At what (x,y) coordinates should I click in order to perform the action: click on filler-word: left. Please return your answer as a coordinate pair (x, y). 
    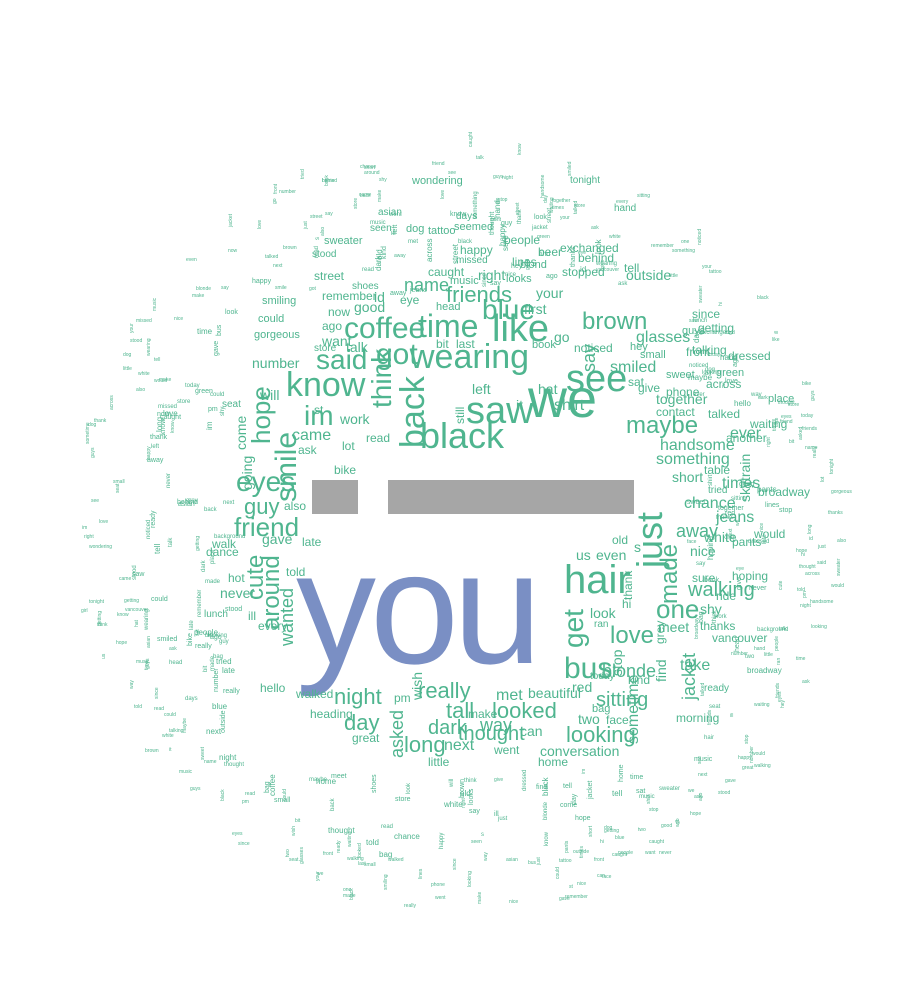
    Looking at the image, I should click on (155, 447).